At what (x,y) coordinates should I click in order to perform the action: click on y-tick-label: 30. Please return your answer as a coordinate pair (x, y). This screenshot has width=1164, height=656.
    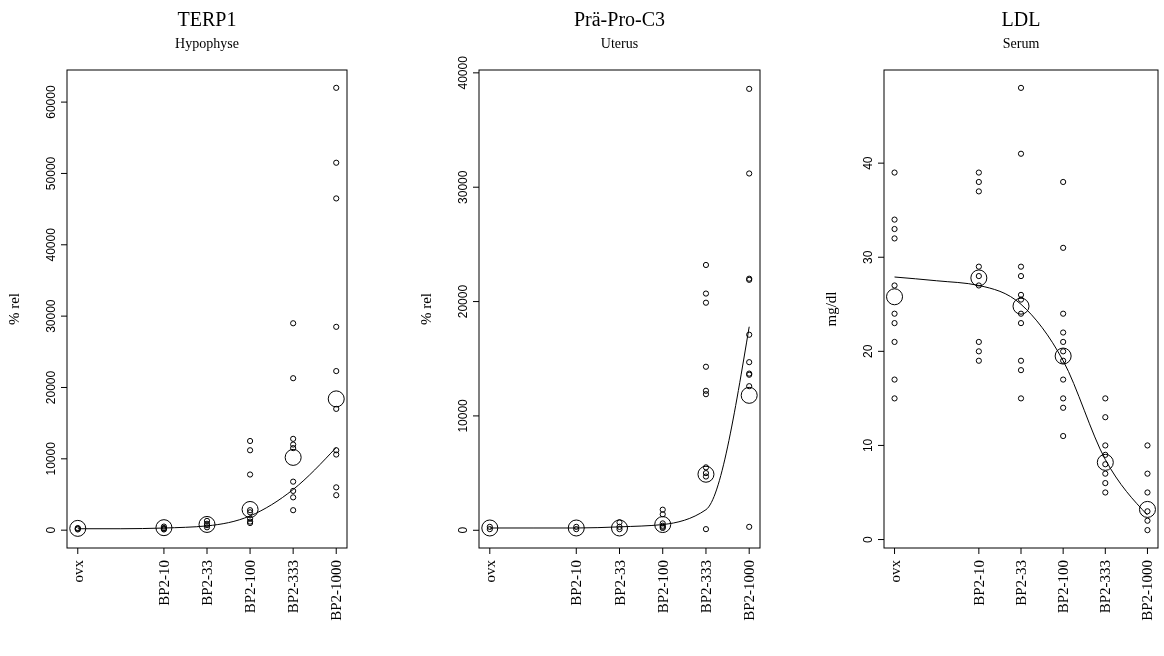
    Looking at the image, I should click on (868, 257).